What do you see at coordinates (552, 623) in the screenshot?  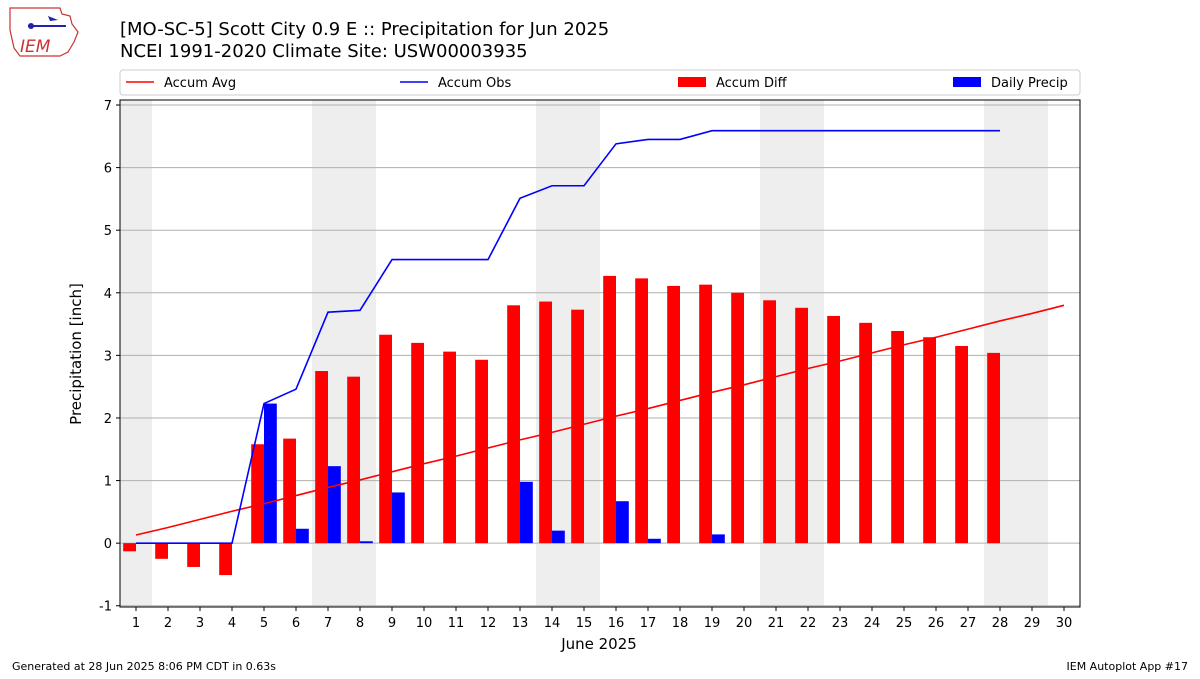 I see `x-tick-label: 14` at bounding box center [552, 623].